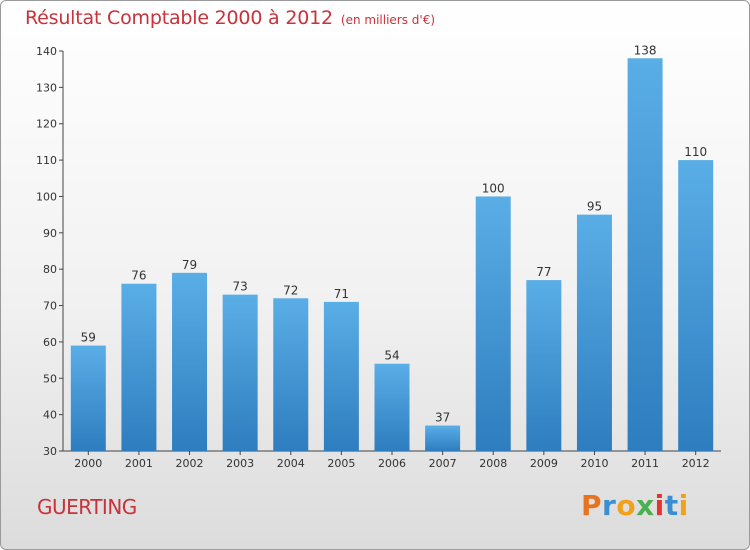 This screenshot has width=750, height=550. I want to click on y-tick-label: 110, so click(46, 160).